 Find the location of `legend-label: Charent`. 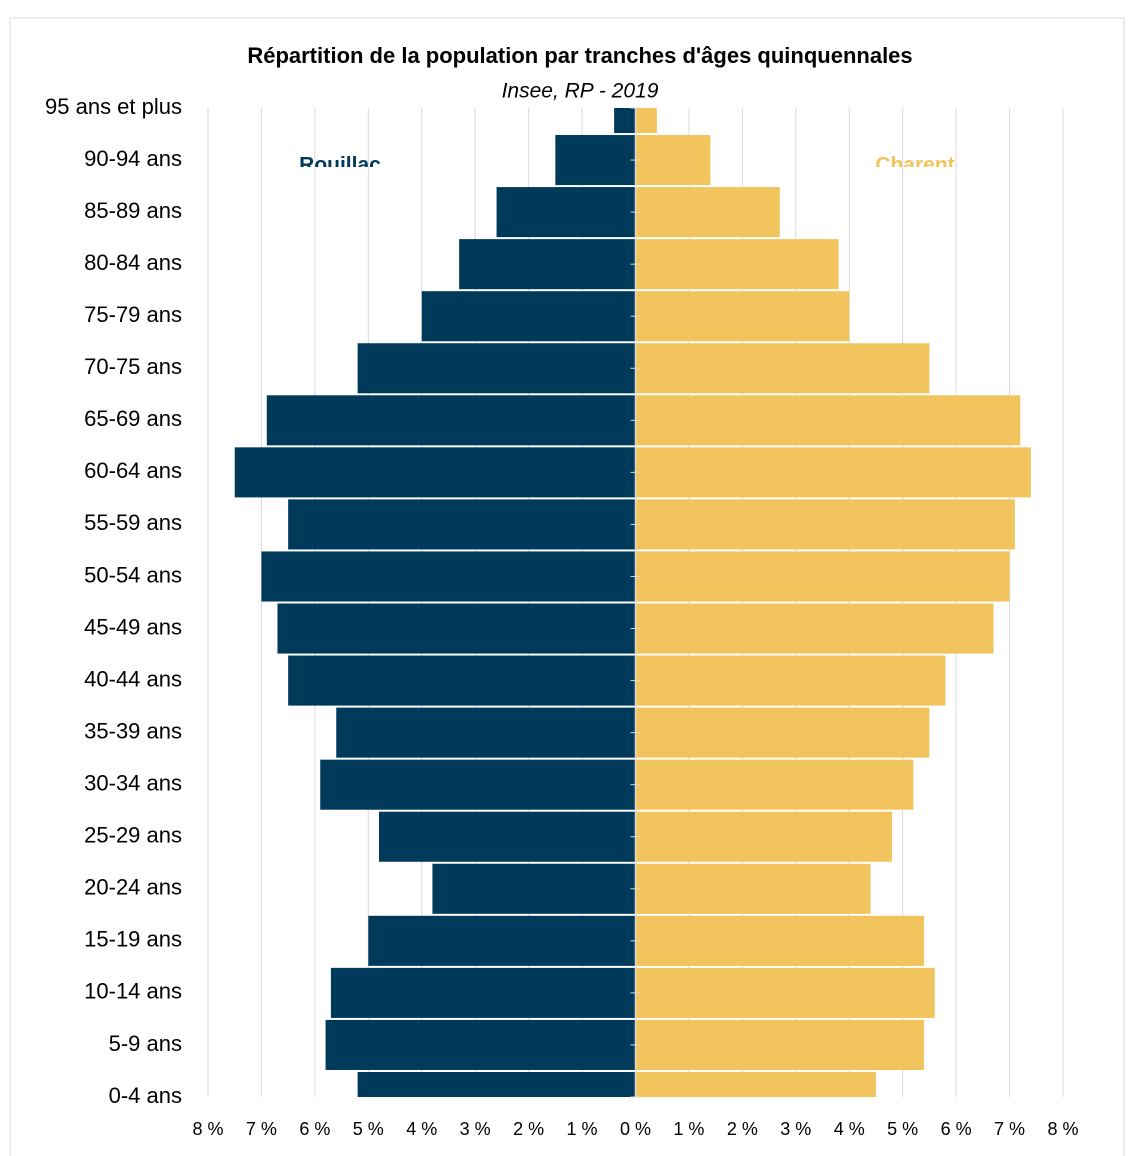

legend-label: Charent is located at coordinates (914, 165).